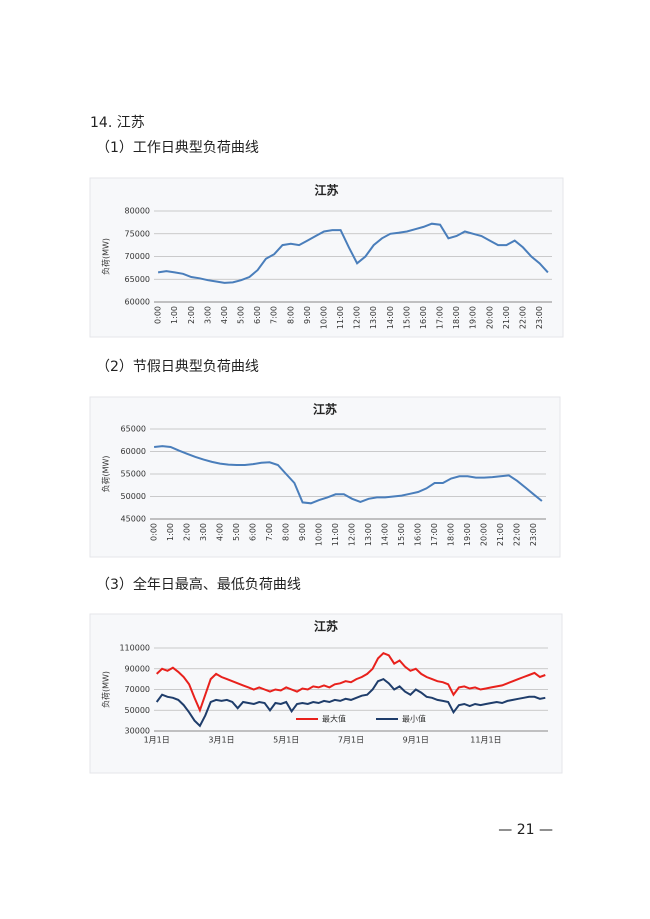 This screenshot has width=650, height=919. I want to click on x-tick-label: 11月1日, so click(485, 740).